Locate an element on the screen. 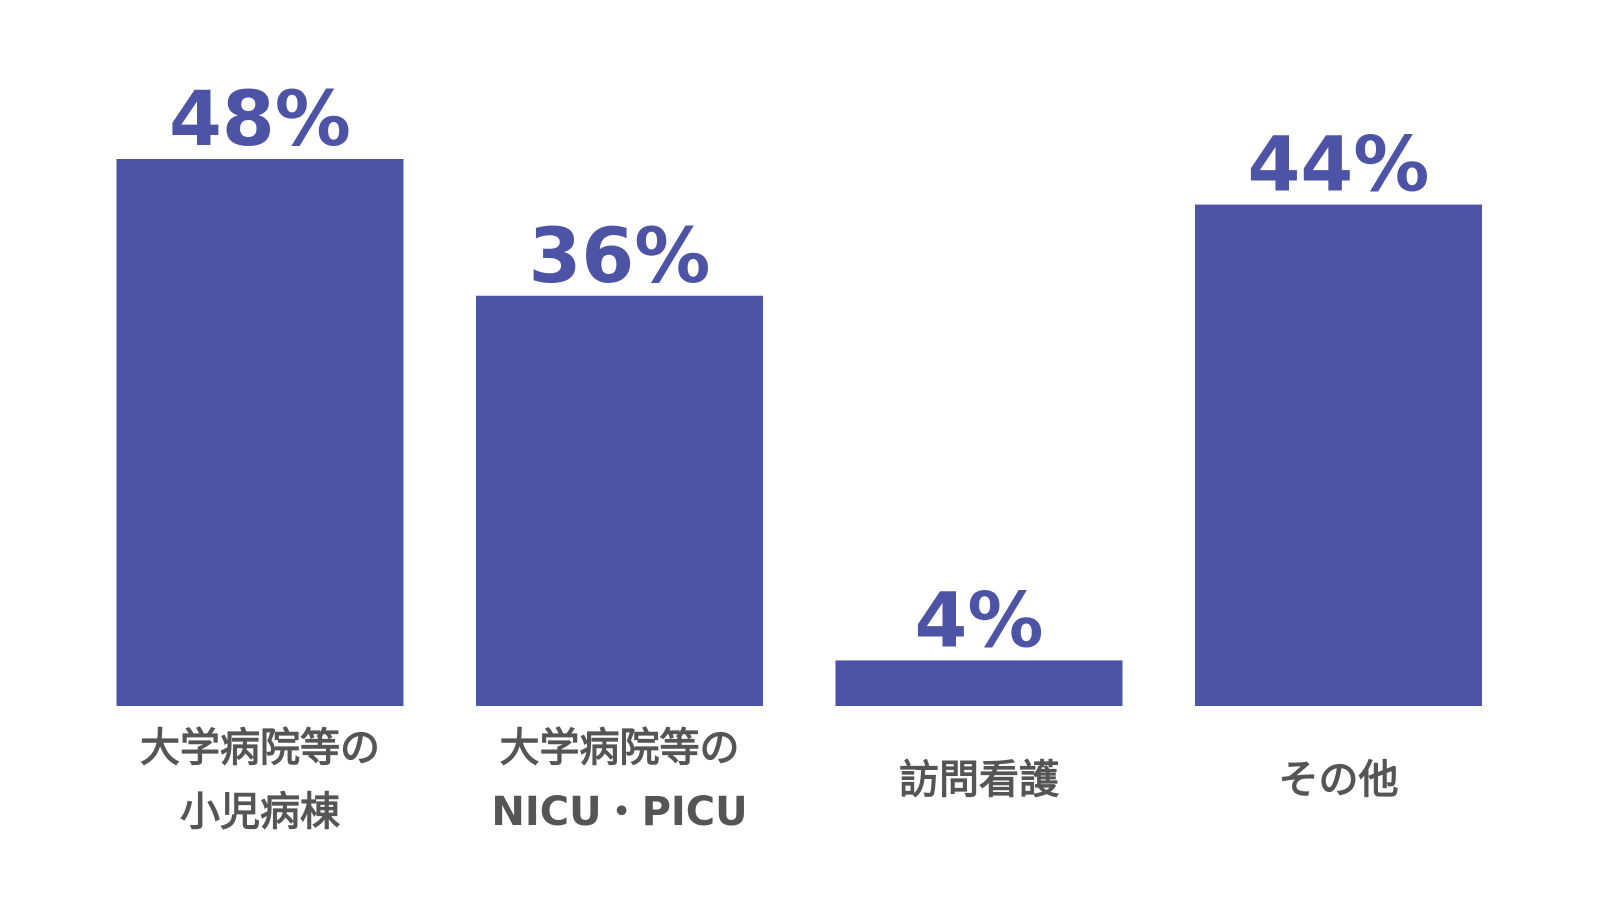 The height and width of the screenshot is (900, 1600). category-label: 訪問看護 is located at coordinates (979, 780).